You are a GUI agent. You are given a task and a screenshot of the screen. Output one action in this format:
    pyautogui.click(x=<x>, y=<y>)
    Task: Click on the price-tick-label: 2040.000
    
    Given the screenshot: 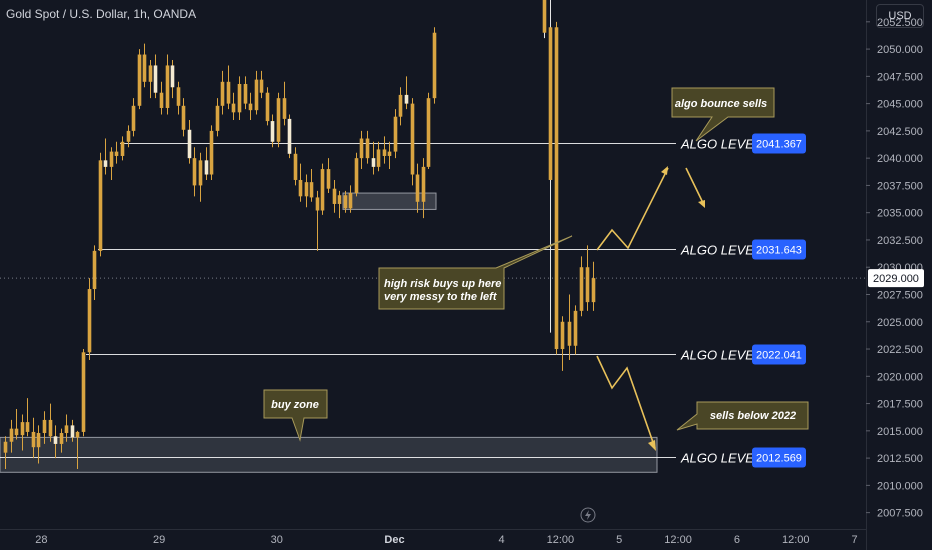 What is the action you would take?
    pyautogui.click(x=900, y=159)
    